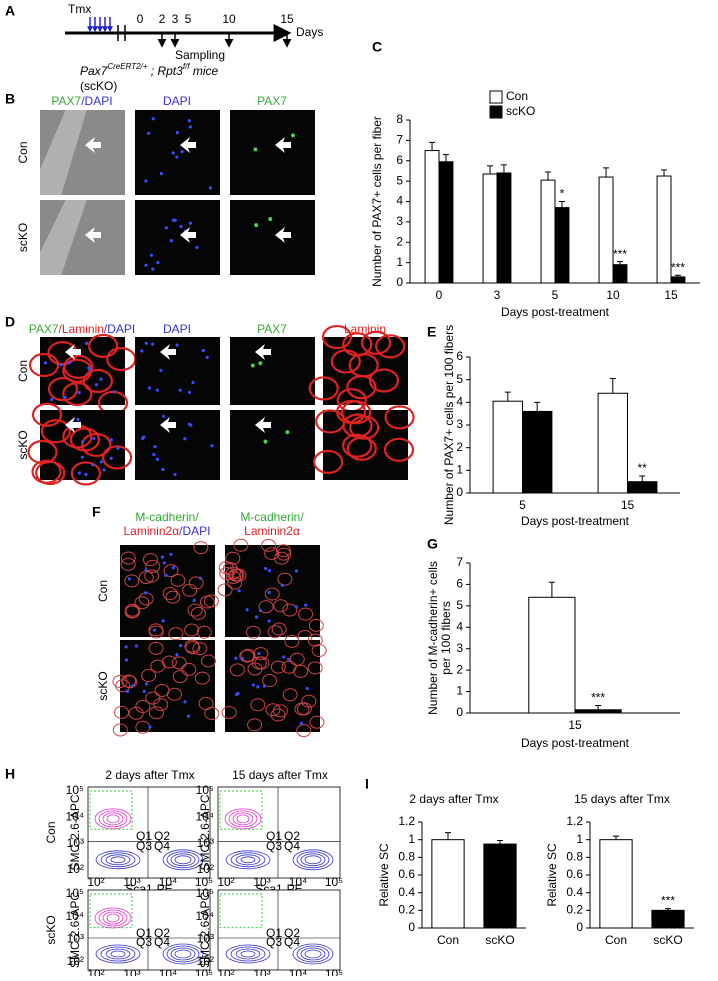 This screenshot has width=718, height=981. What do you see at coordinates (433, 638) in the screenshot?
I see `y-axis-label: Number of M-cadherin+ cells` at bounding box center [433, 638].